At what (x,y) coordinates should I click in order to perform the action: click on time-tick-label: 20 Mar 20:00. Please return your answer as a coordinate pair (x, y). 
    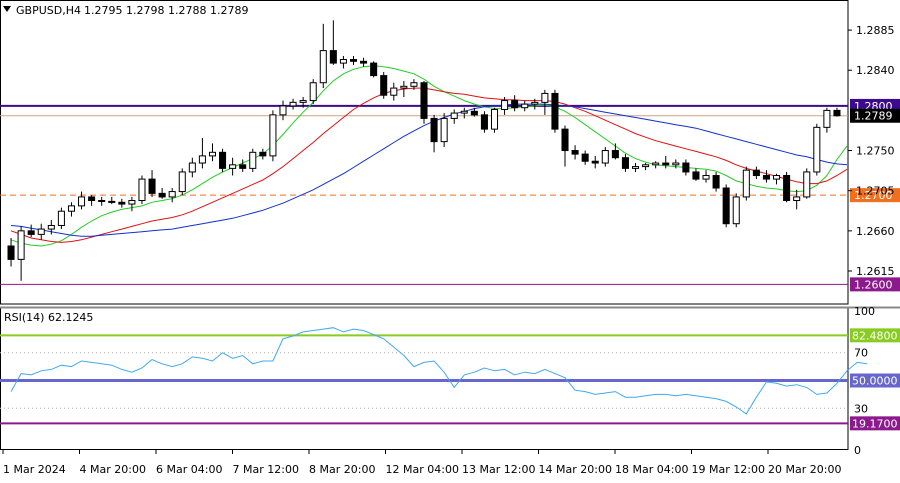
    Looking at the image, I should click on (804, 469).